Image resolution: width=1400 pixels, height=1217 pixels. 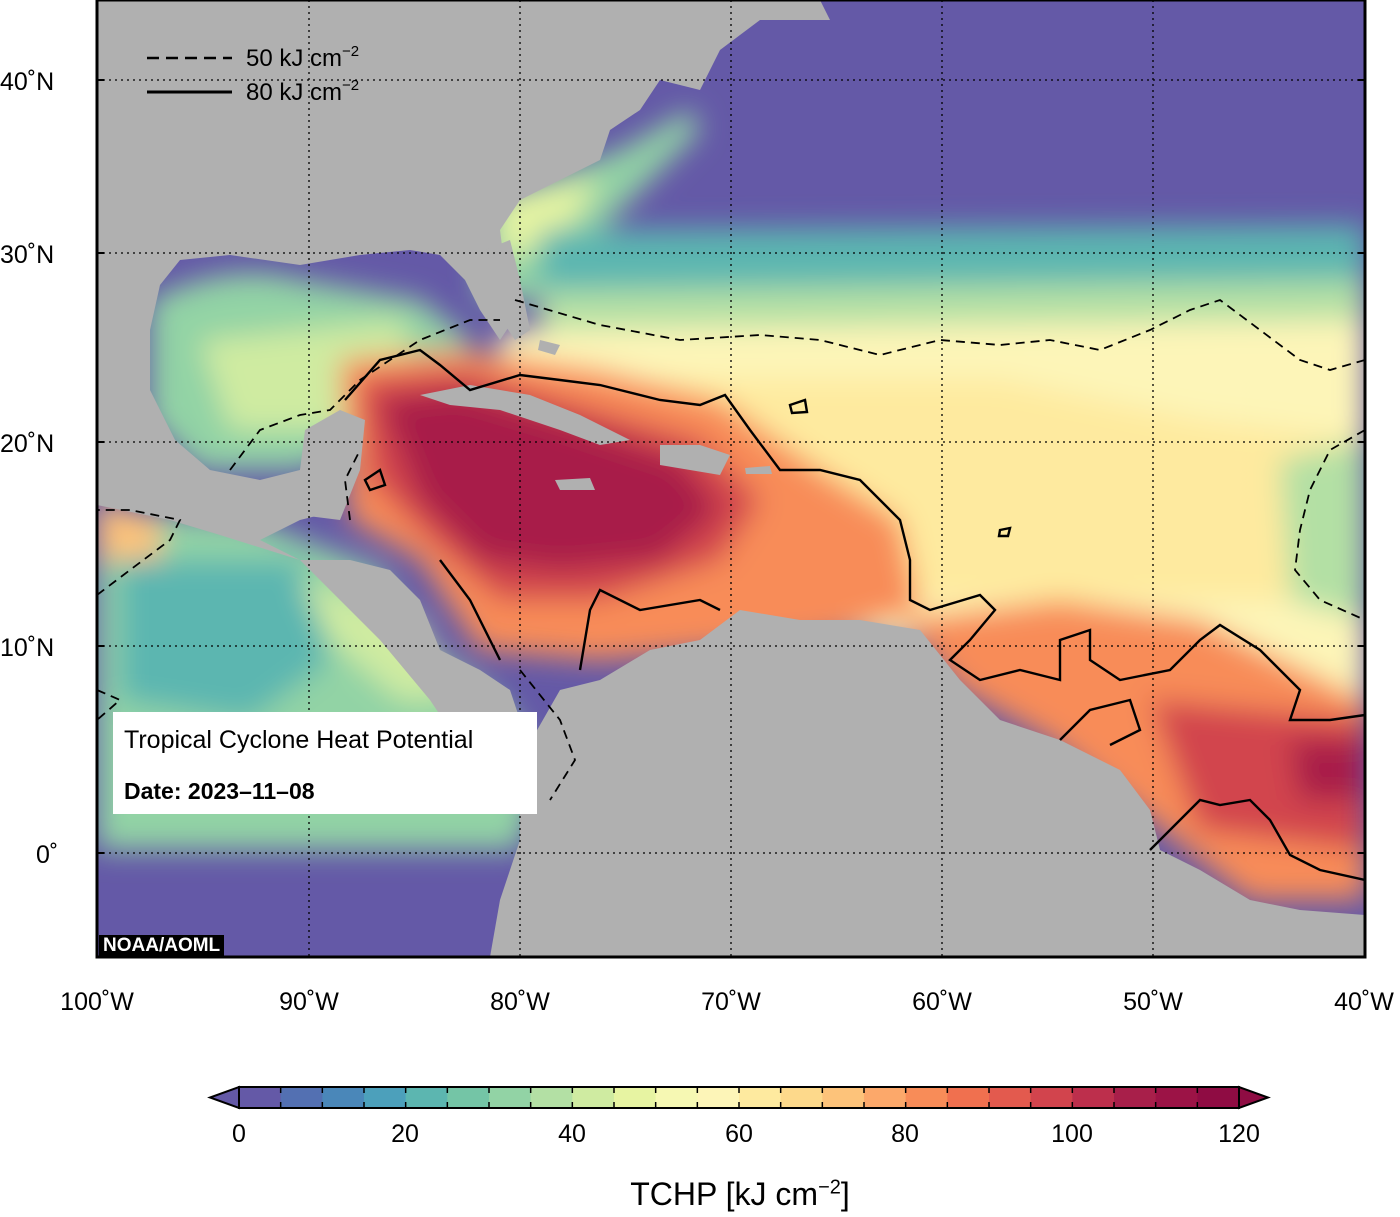 What do you see at coordinates (724, 1194) in the screenshot?
I see `colorbar-title-main: TCHP [kJ cm` at bounding box center [724, 1194].